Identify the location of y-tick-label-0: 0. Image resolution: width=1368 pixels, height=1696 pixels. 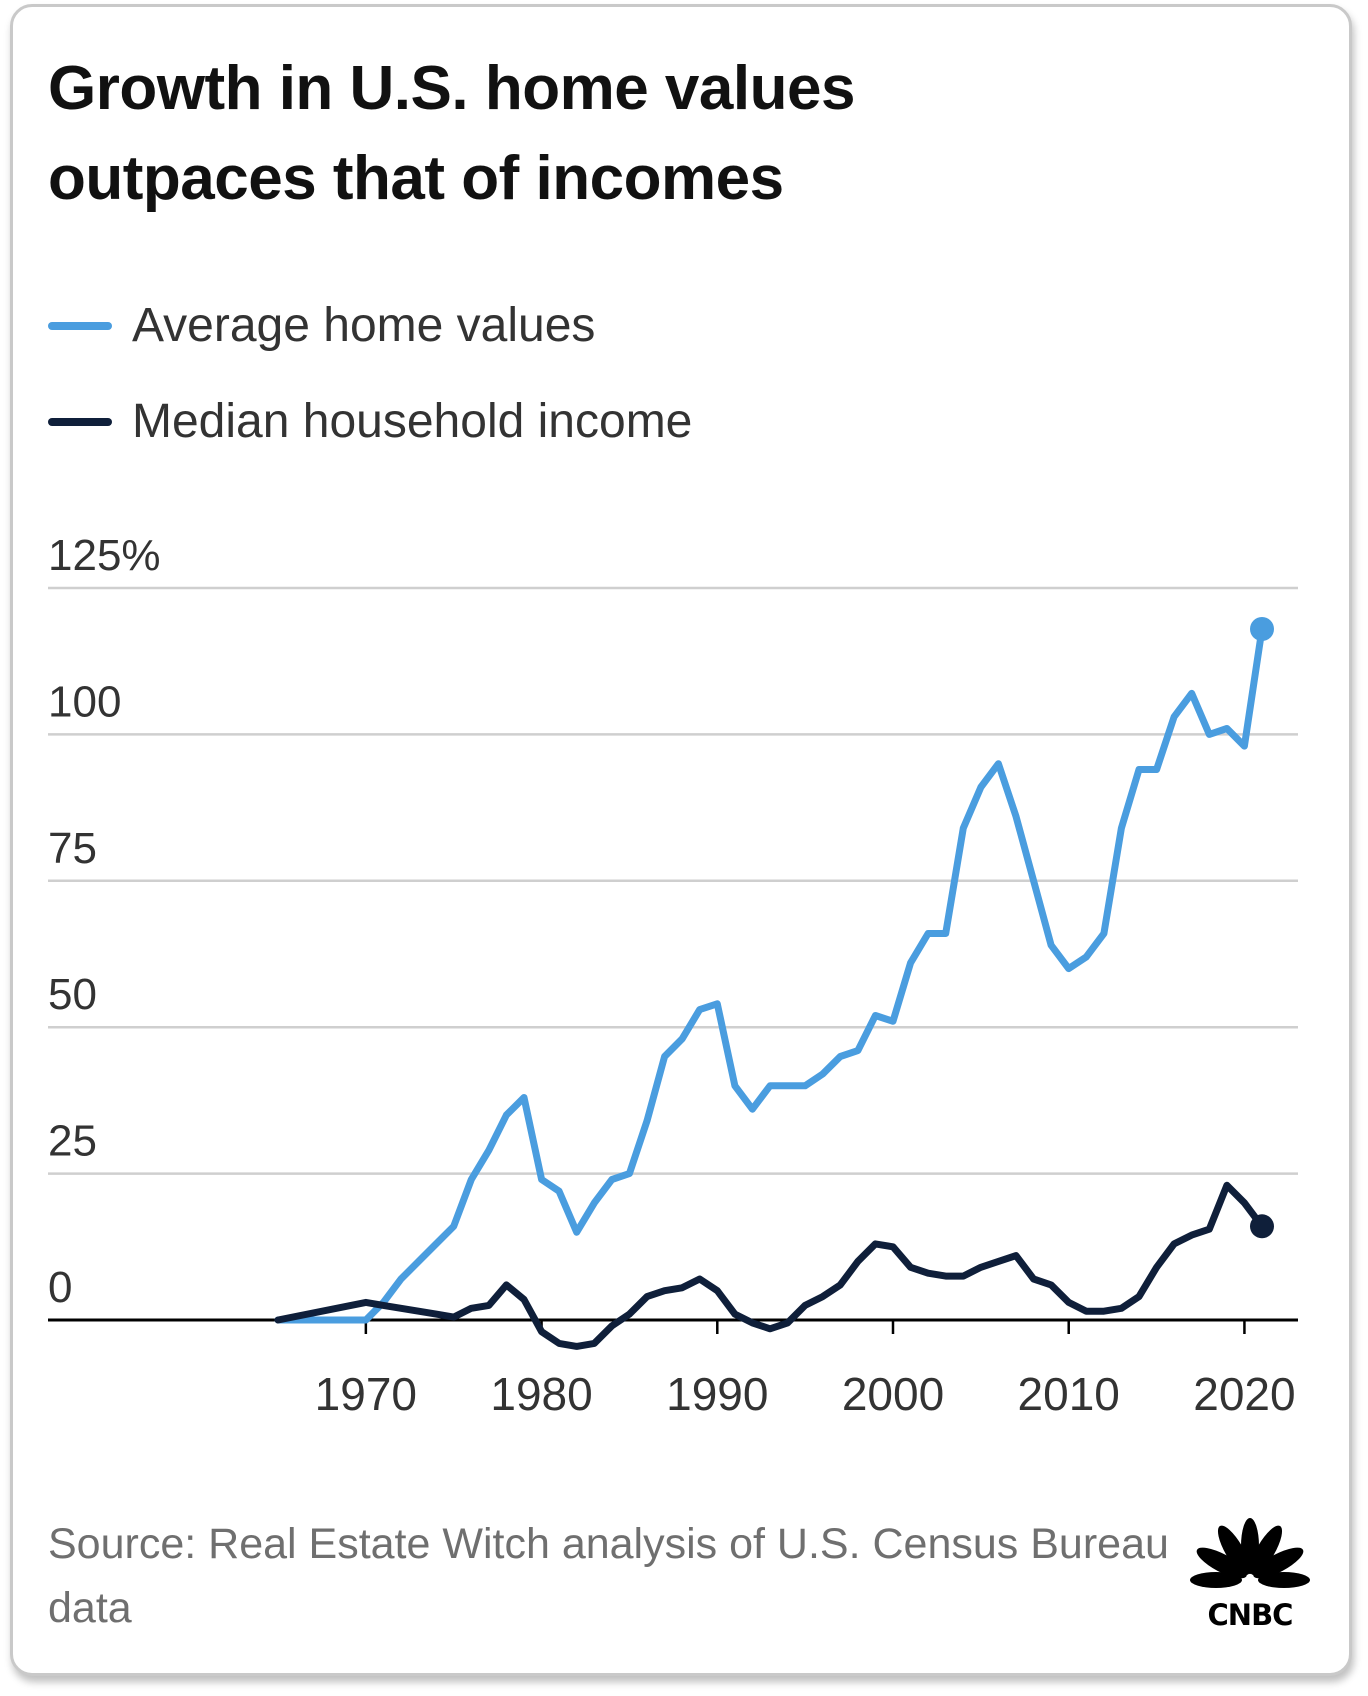
(60, 1287).